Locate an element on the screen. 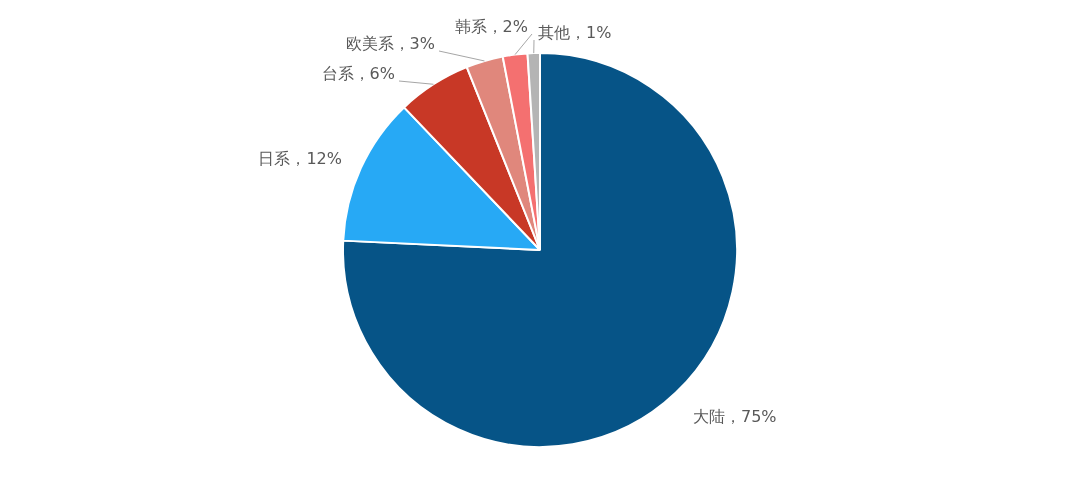 The width and height of the screenshot is (1080, 502). data-label: ，3% is located at coordinates (414, 44).